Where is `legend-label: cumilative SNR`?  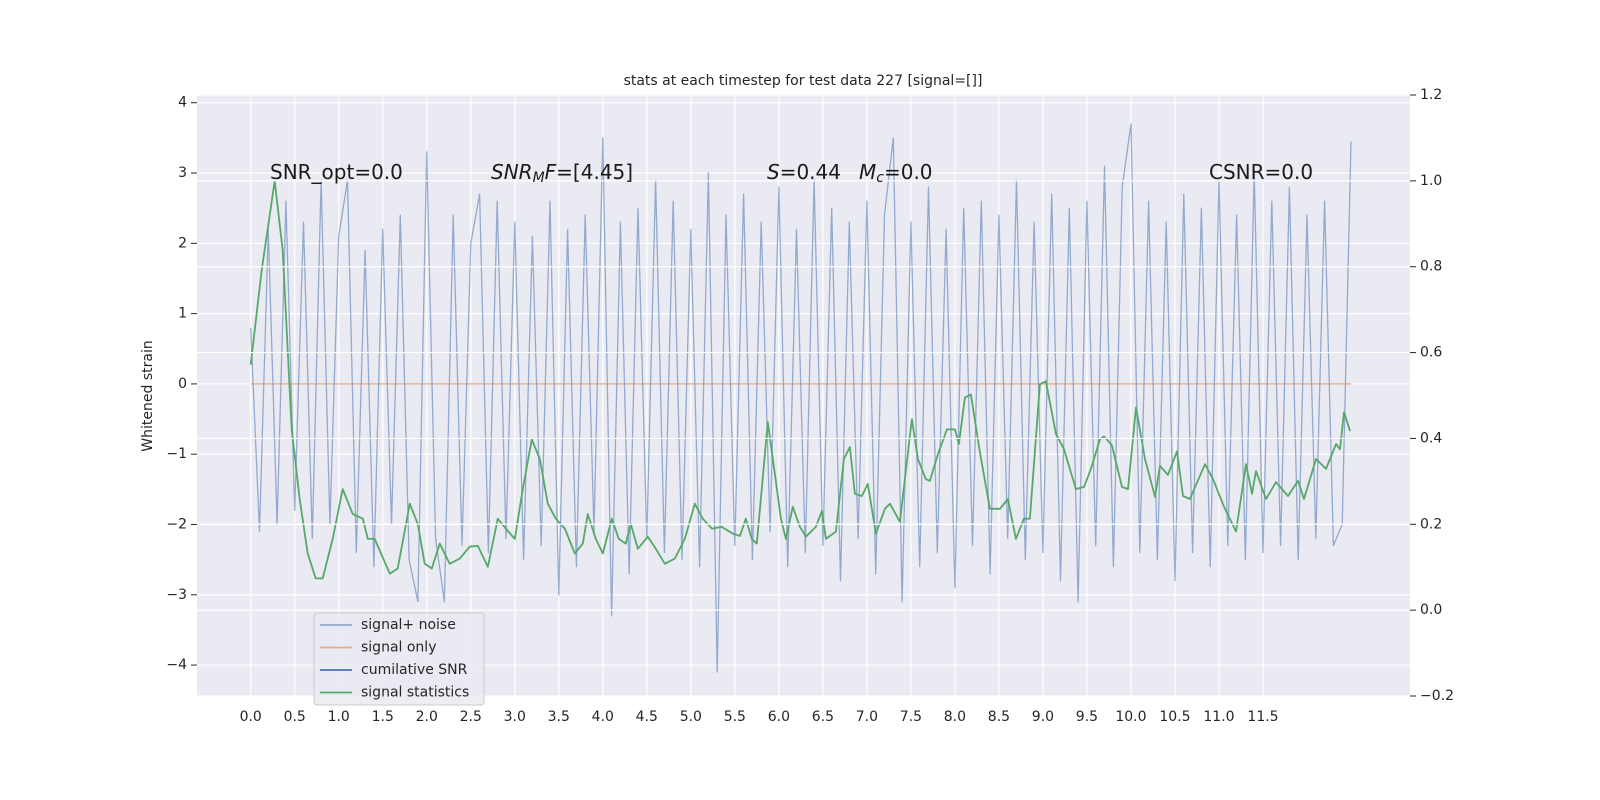
legend-label: cumilative SNR is located at coordinates (414, 670).